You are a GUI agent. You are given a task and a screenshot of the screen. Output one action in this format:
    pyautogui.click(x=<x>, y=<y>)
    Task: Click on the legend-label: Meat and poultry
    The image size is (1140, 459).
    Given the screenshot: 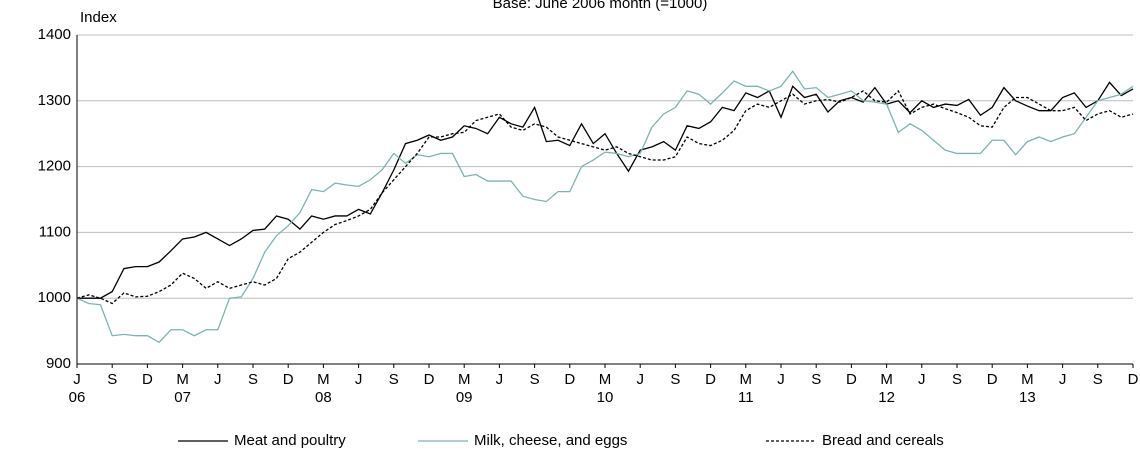 What is the action you would take?
    pyautogui.click(x=290, y=440)
    